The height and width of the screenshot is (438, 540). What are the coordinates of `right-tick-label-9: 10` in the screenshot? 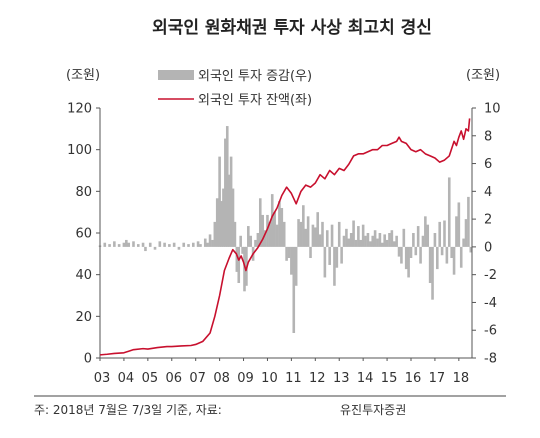 It's located at (492, 109).